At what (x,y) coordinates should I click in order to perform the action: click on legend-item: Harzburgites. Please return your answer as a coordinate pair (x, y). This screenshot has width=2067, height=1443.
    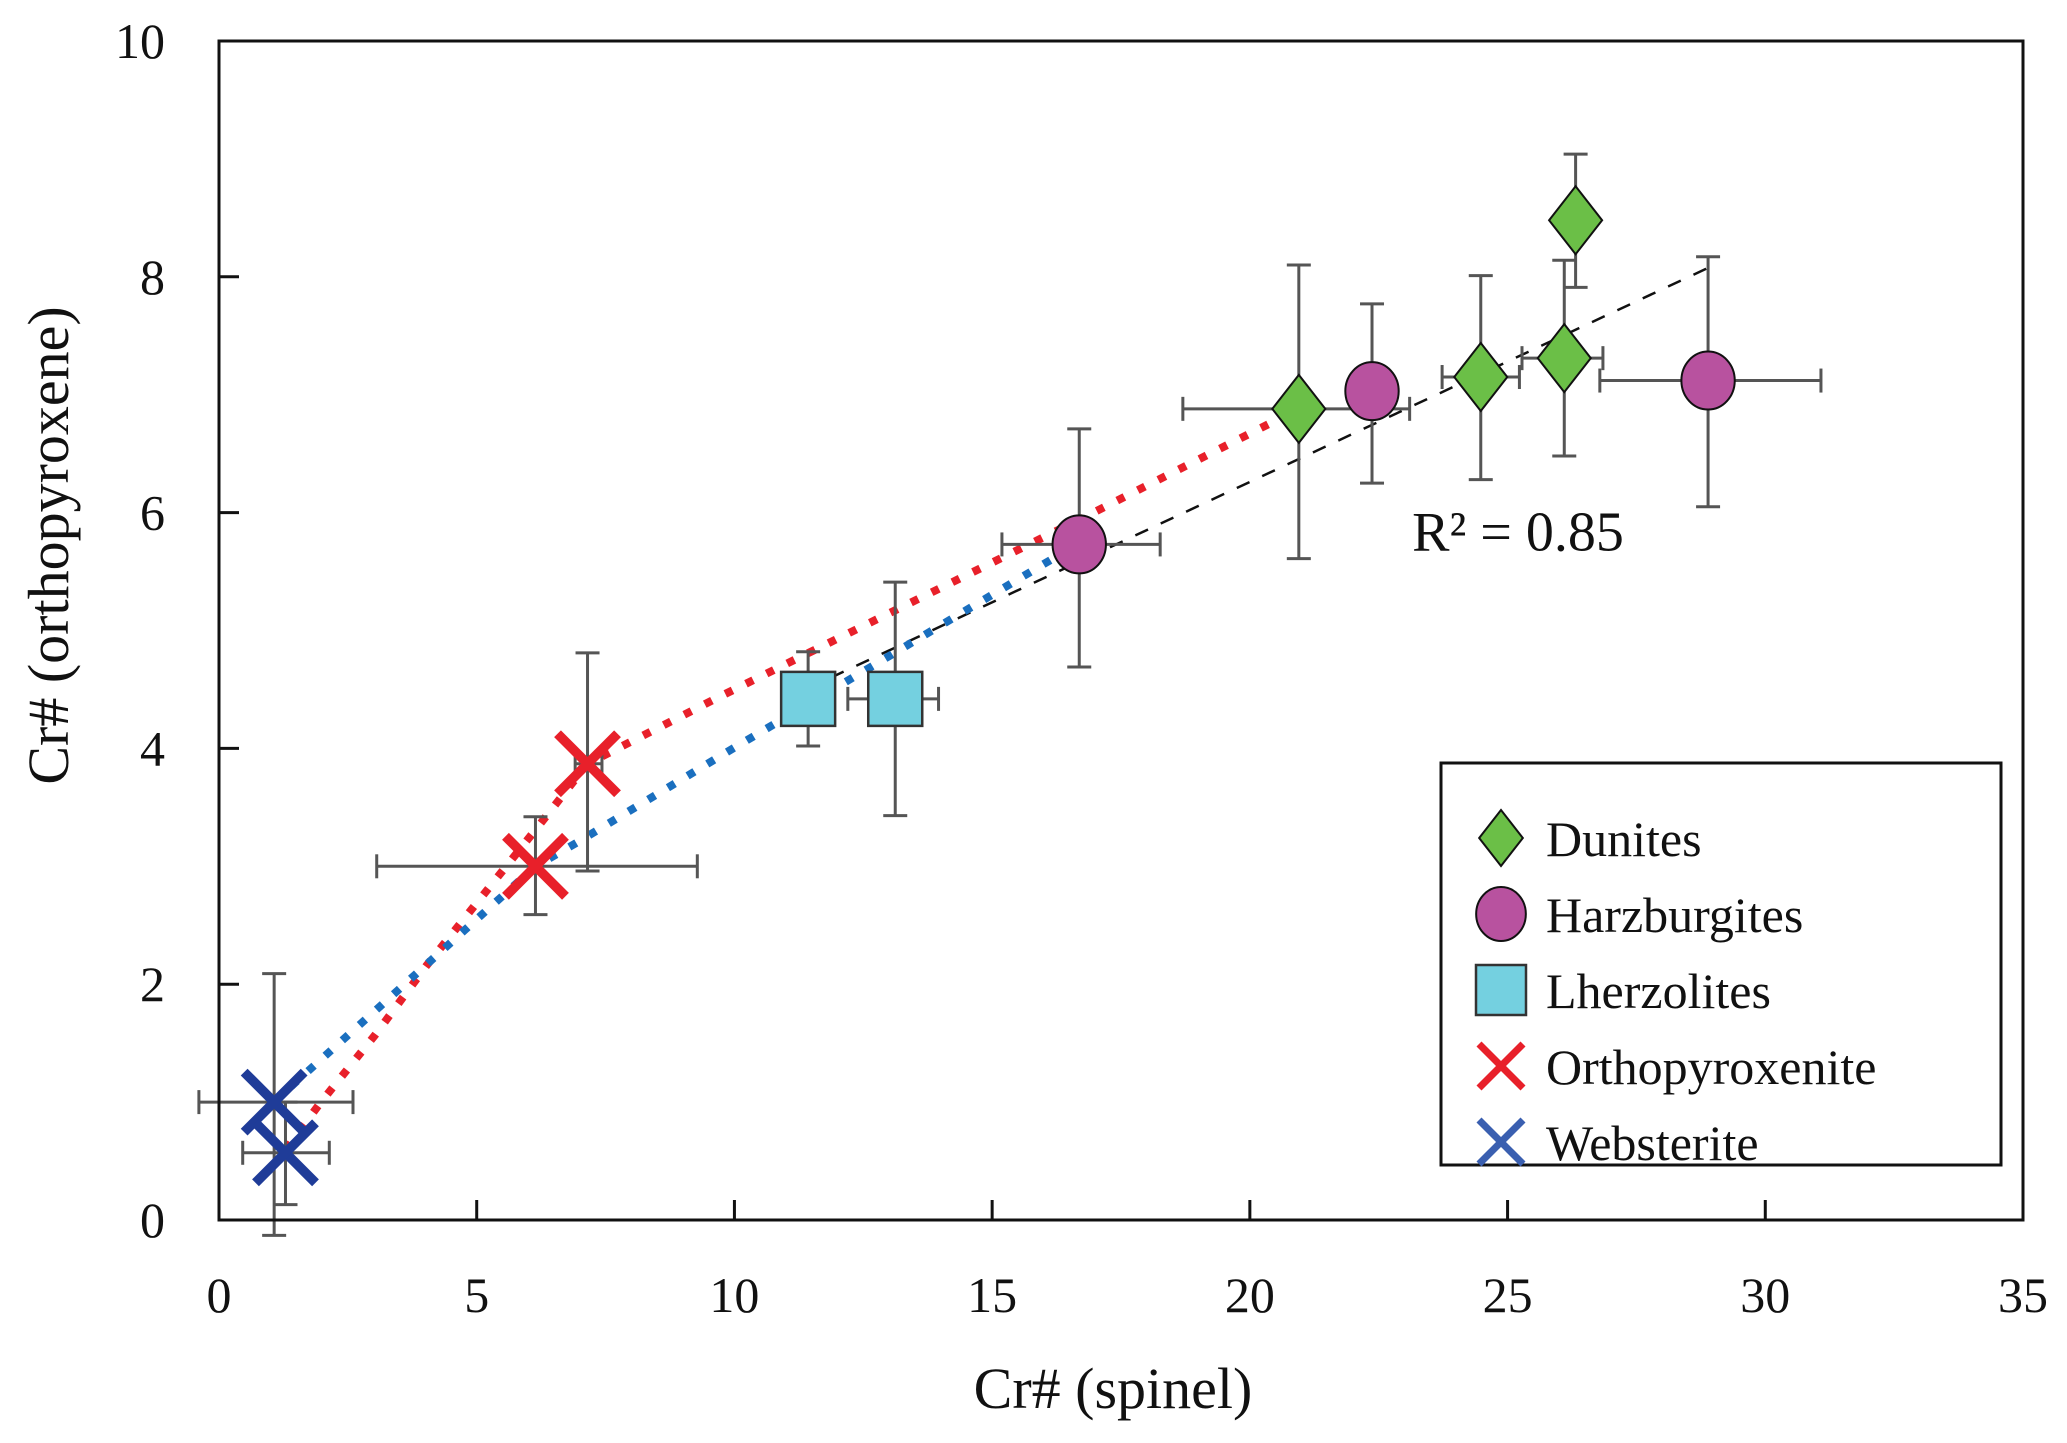
    Looking at the image, I should click on (1639, 914).